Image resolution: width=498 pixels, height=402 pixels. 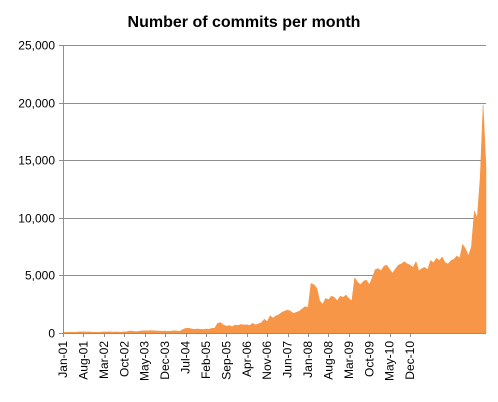 I want to click on x-tick-label: Aug-08, so click(x=329, y=360).